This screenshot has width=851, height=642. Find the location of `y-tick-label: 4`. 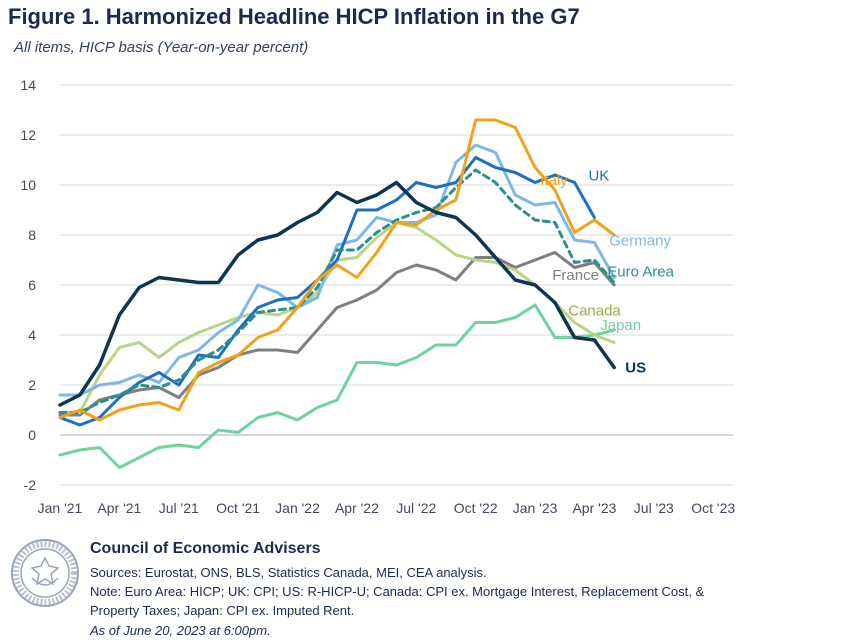

y-tick-label: 4 is located at coordinates (32, 335).